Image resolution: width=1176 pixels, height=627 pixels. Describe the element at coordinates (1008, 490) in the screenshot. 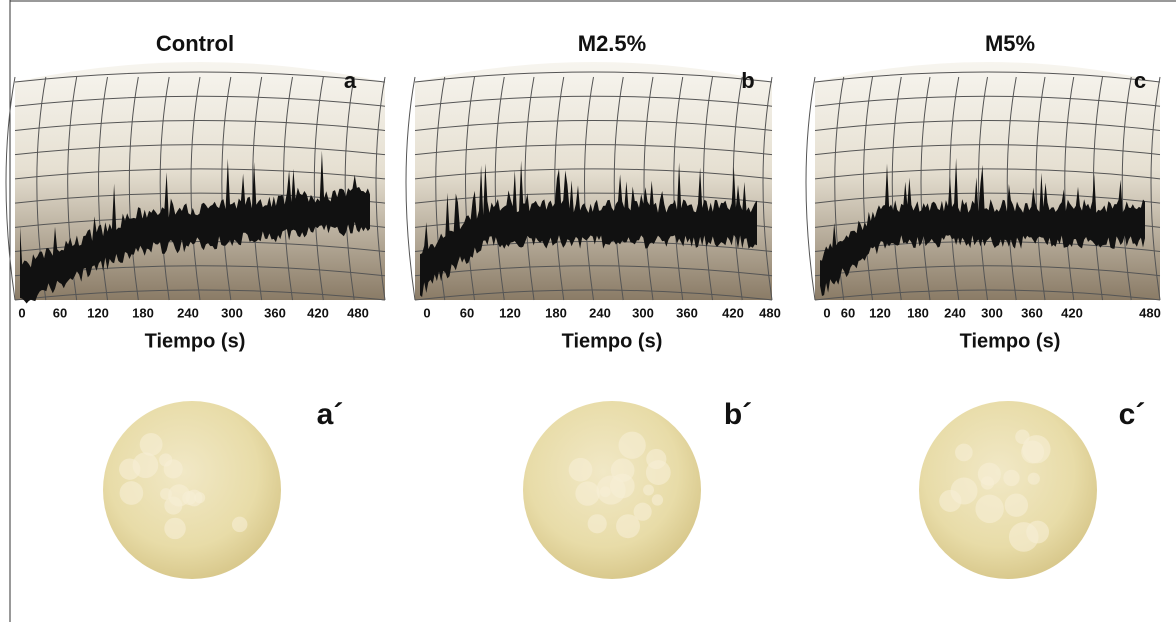

I see `tortilla-photo` at that location.